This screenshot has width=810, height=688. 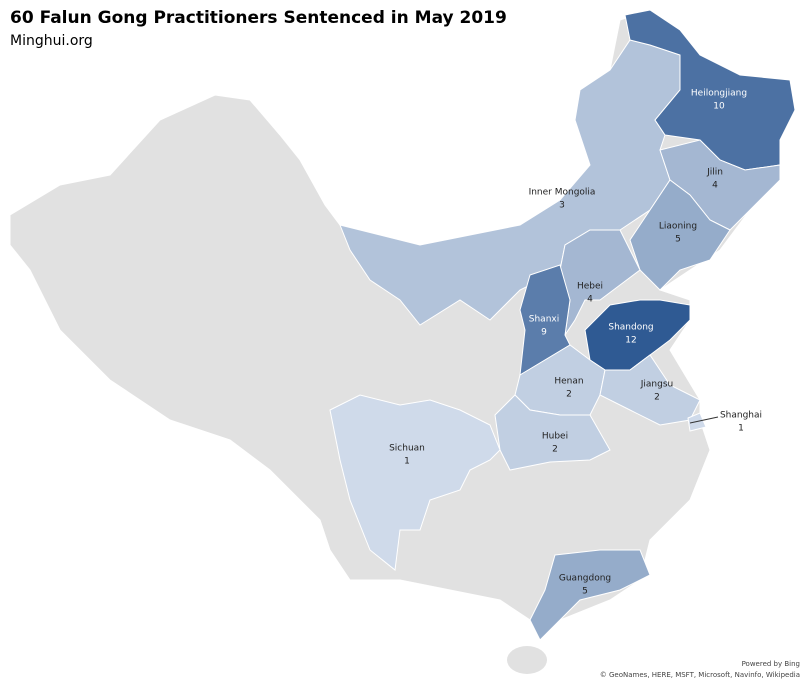 What do you see at coordinates (568, 382) in the screenshot?
I see `region-name: Henan` at bounding box center [568, 382].